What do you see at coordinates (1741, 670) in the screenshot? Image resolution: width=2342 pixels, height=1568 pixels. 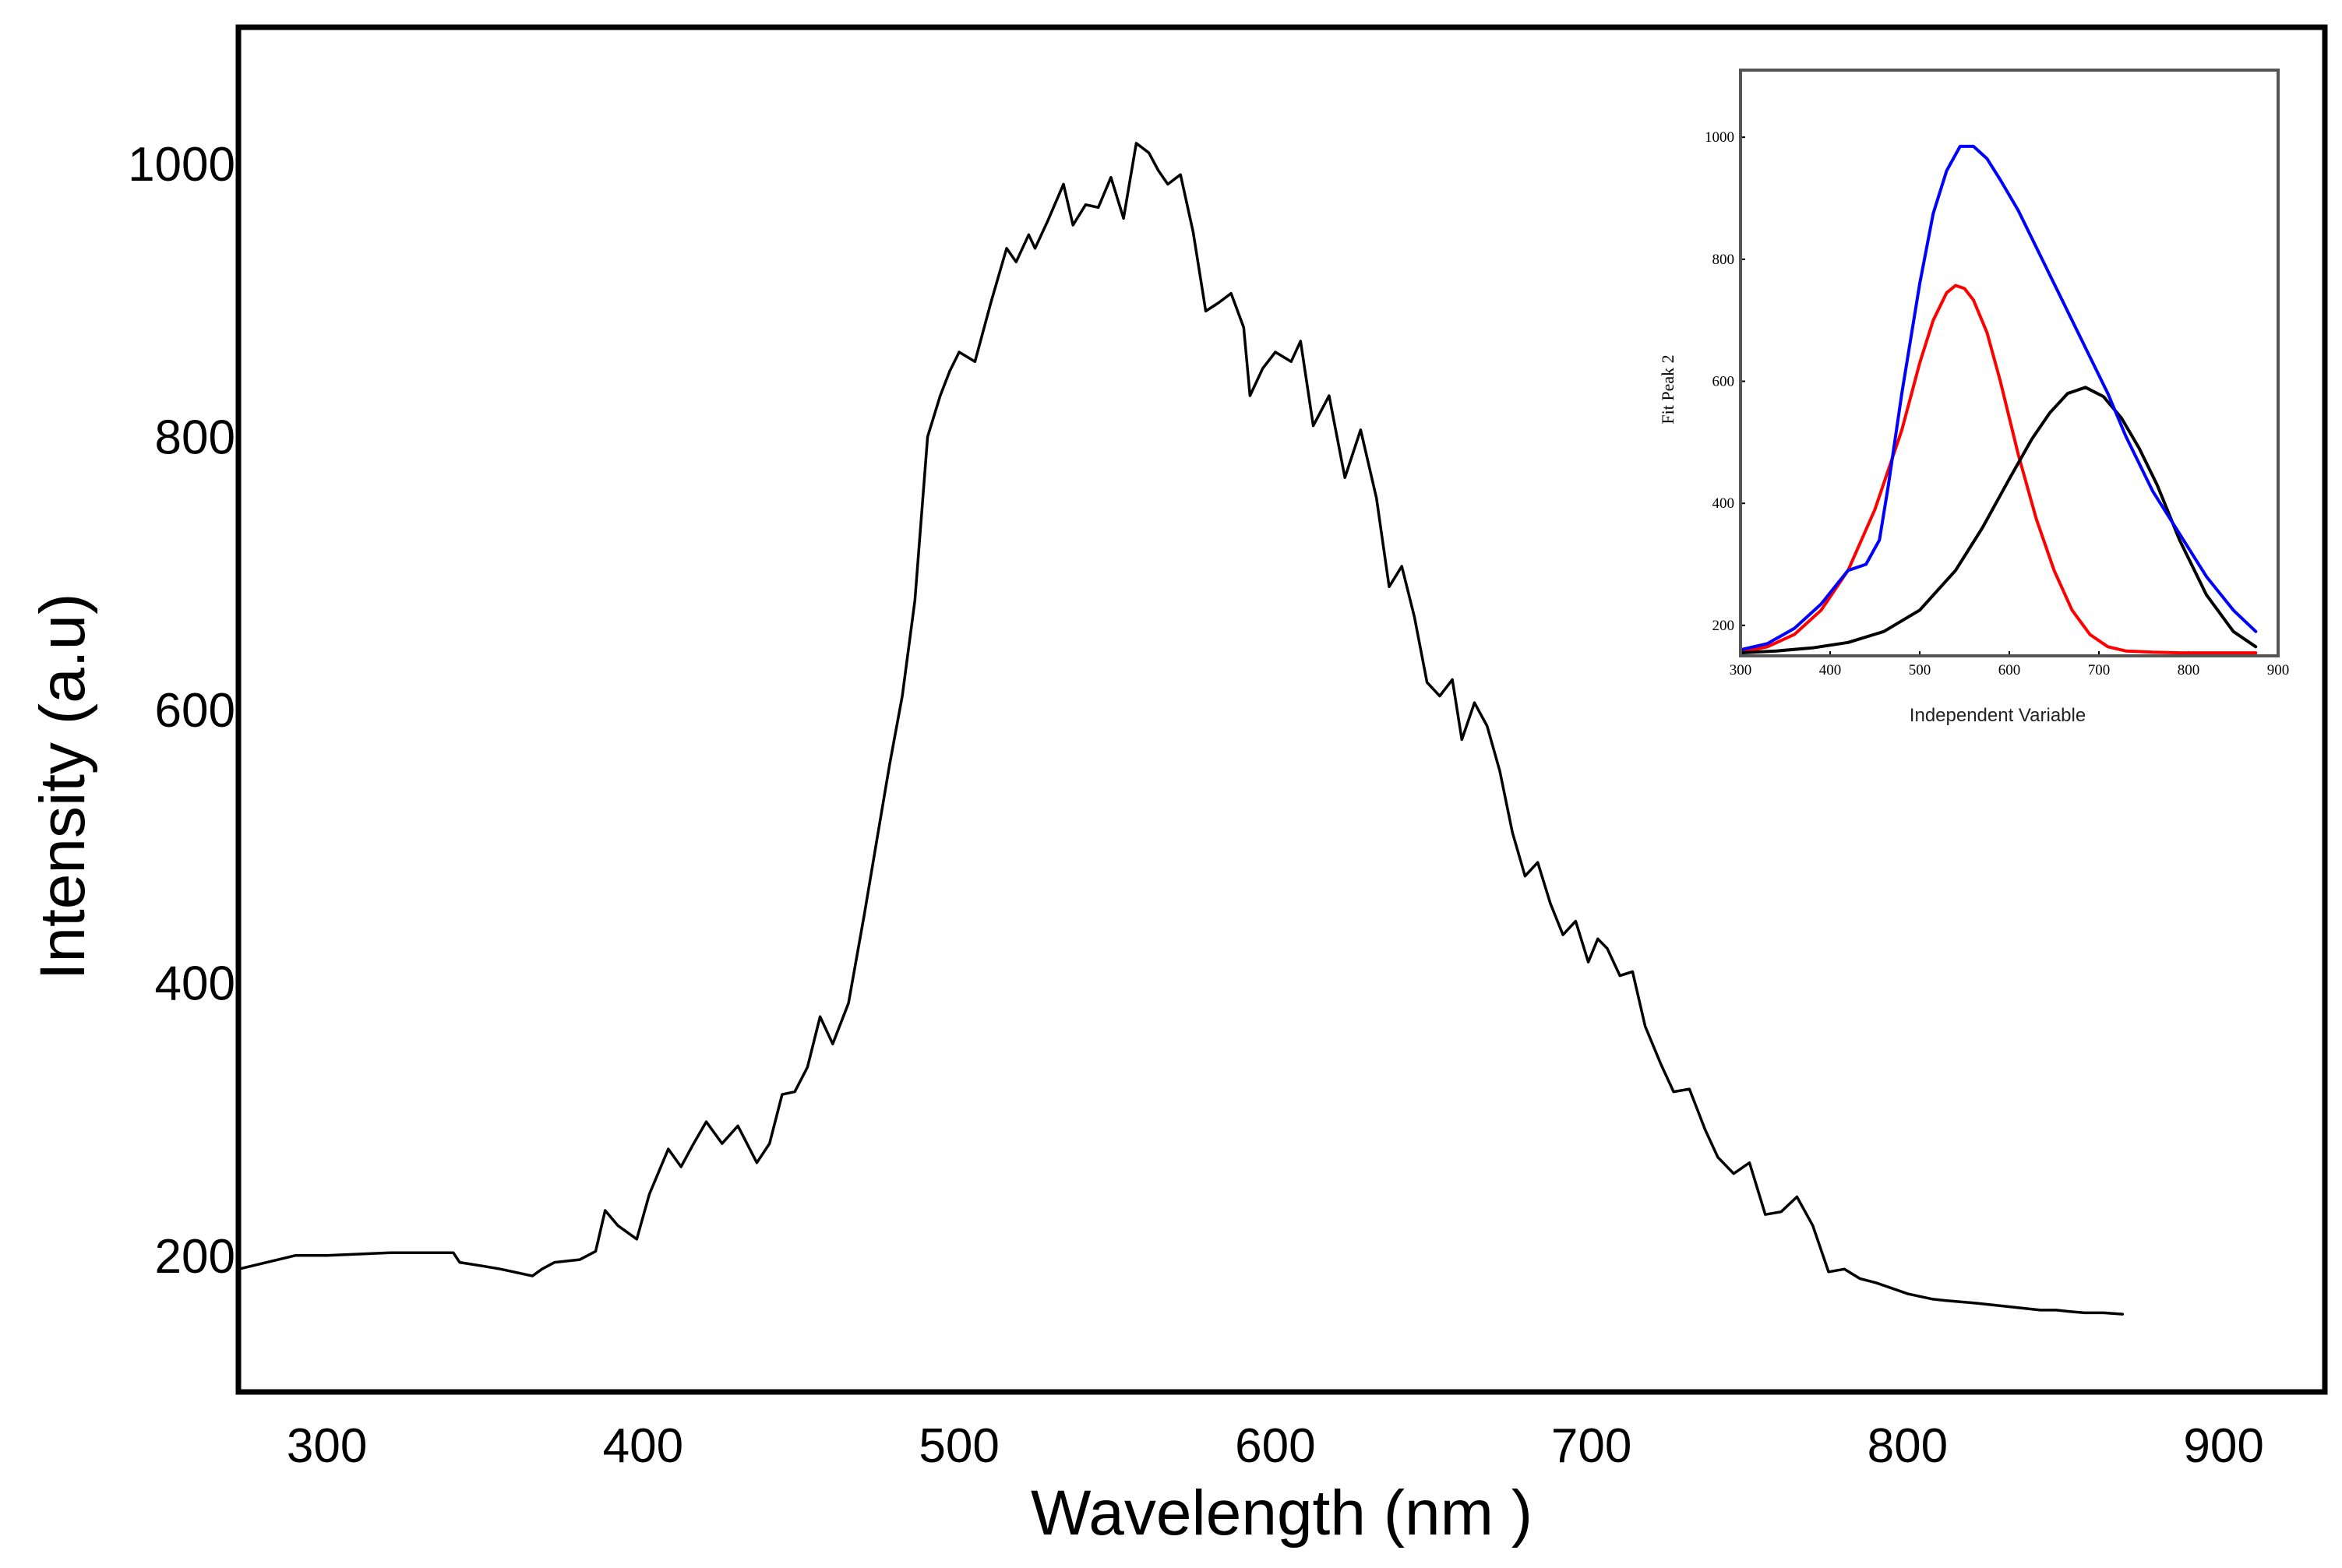 I see `inset-x-tick-label: 300` at bounding box center [1741, 670].